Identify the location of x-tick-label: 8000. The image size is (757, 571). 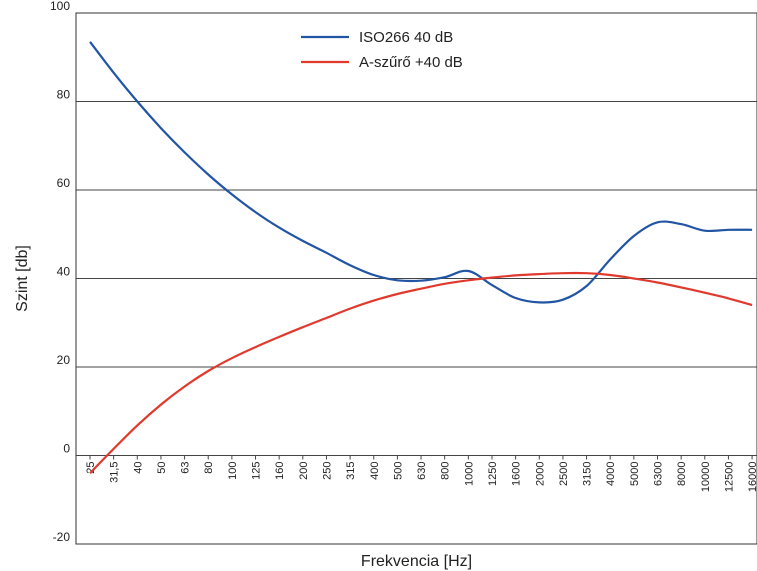
(682, 474).